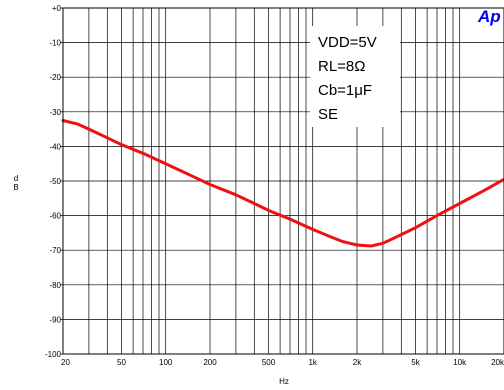 The width and height of the screenshot is (504, 390). What do you see at coordinates (210, 362) in the screenshot?
I see `x-tick-label: 200` at bounding box center [210, 362].